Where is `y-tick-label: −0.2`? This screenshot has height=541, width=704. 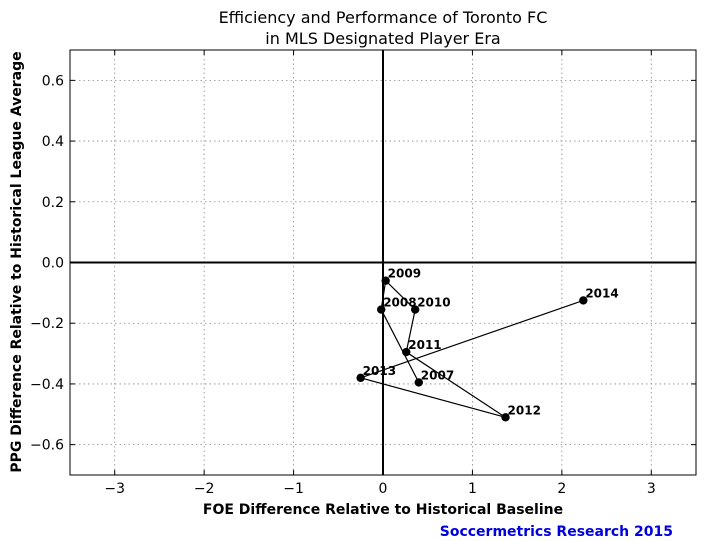
y-tick-label: −0.2 is located at coordinates (47, 324).